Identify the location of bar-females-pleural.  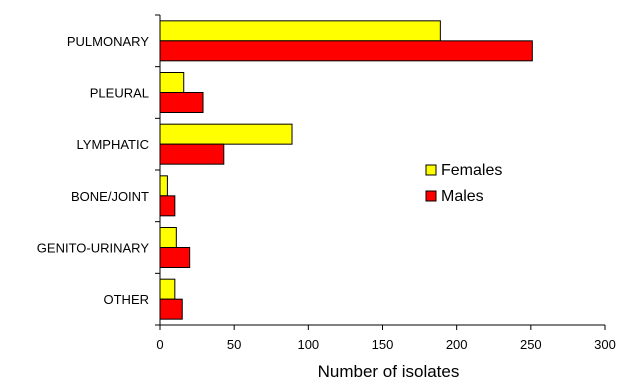
(172, 82).